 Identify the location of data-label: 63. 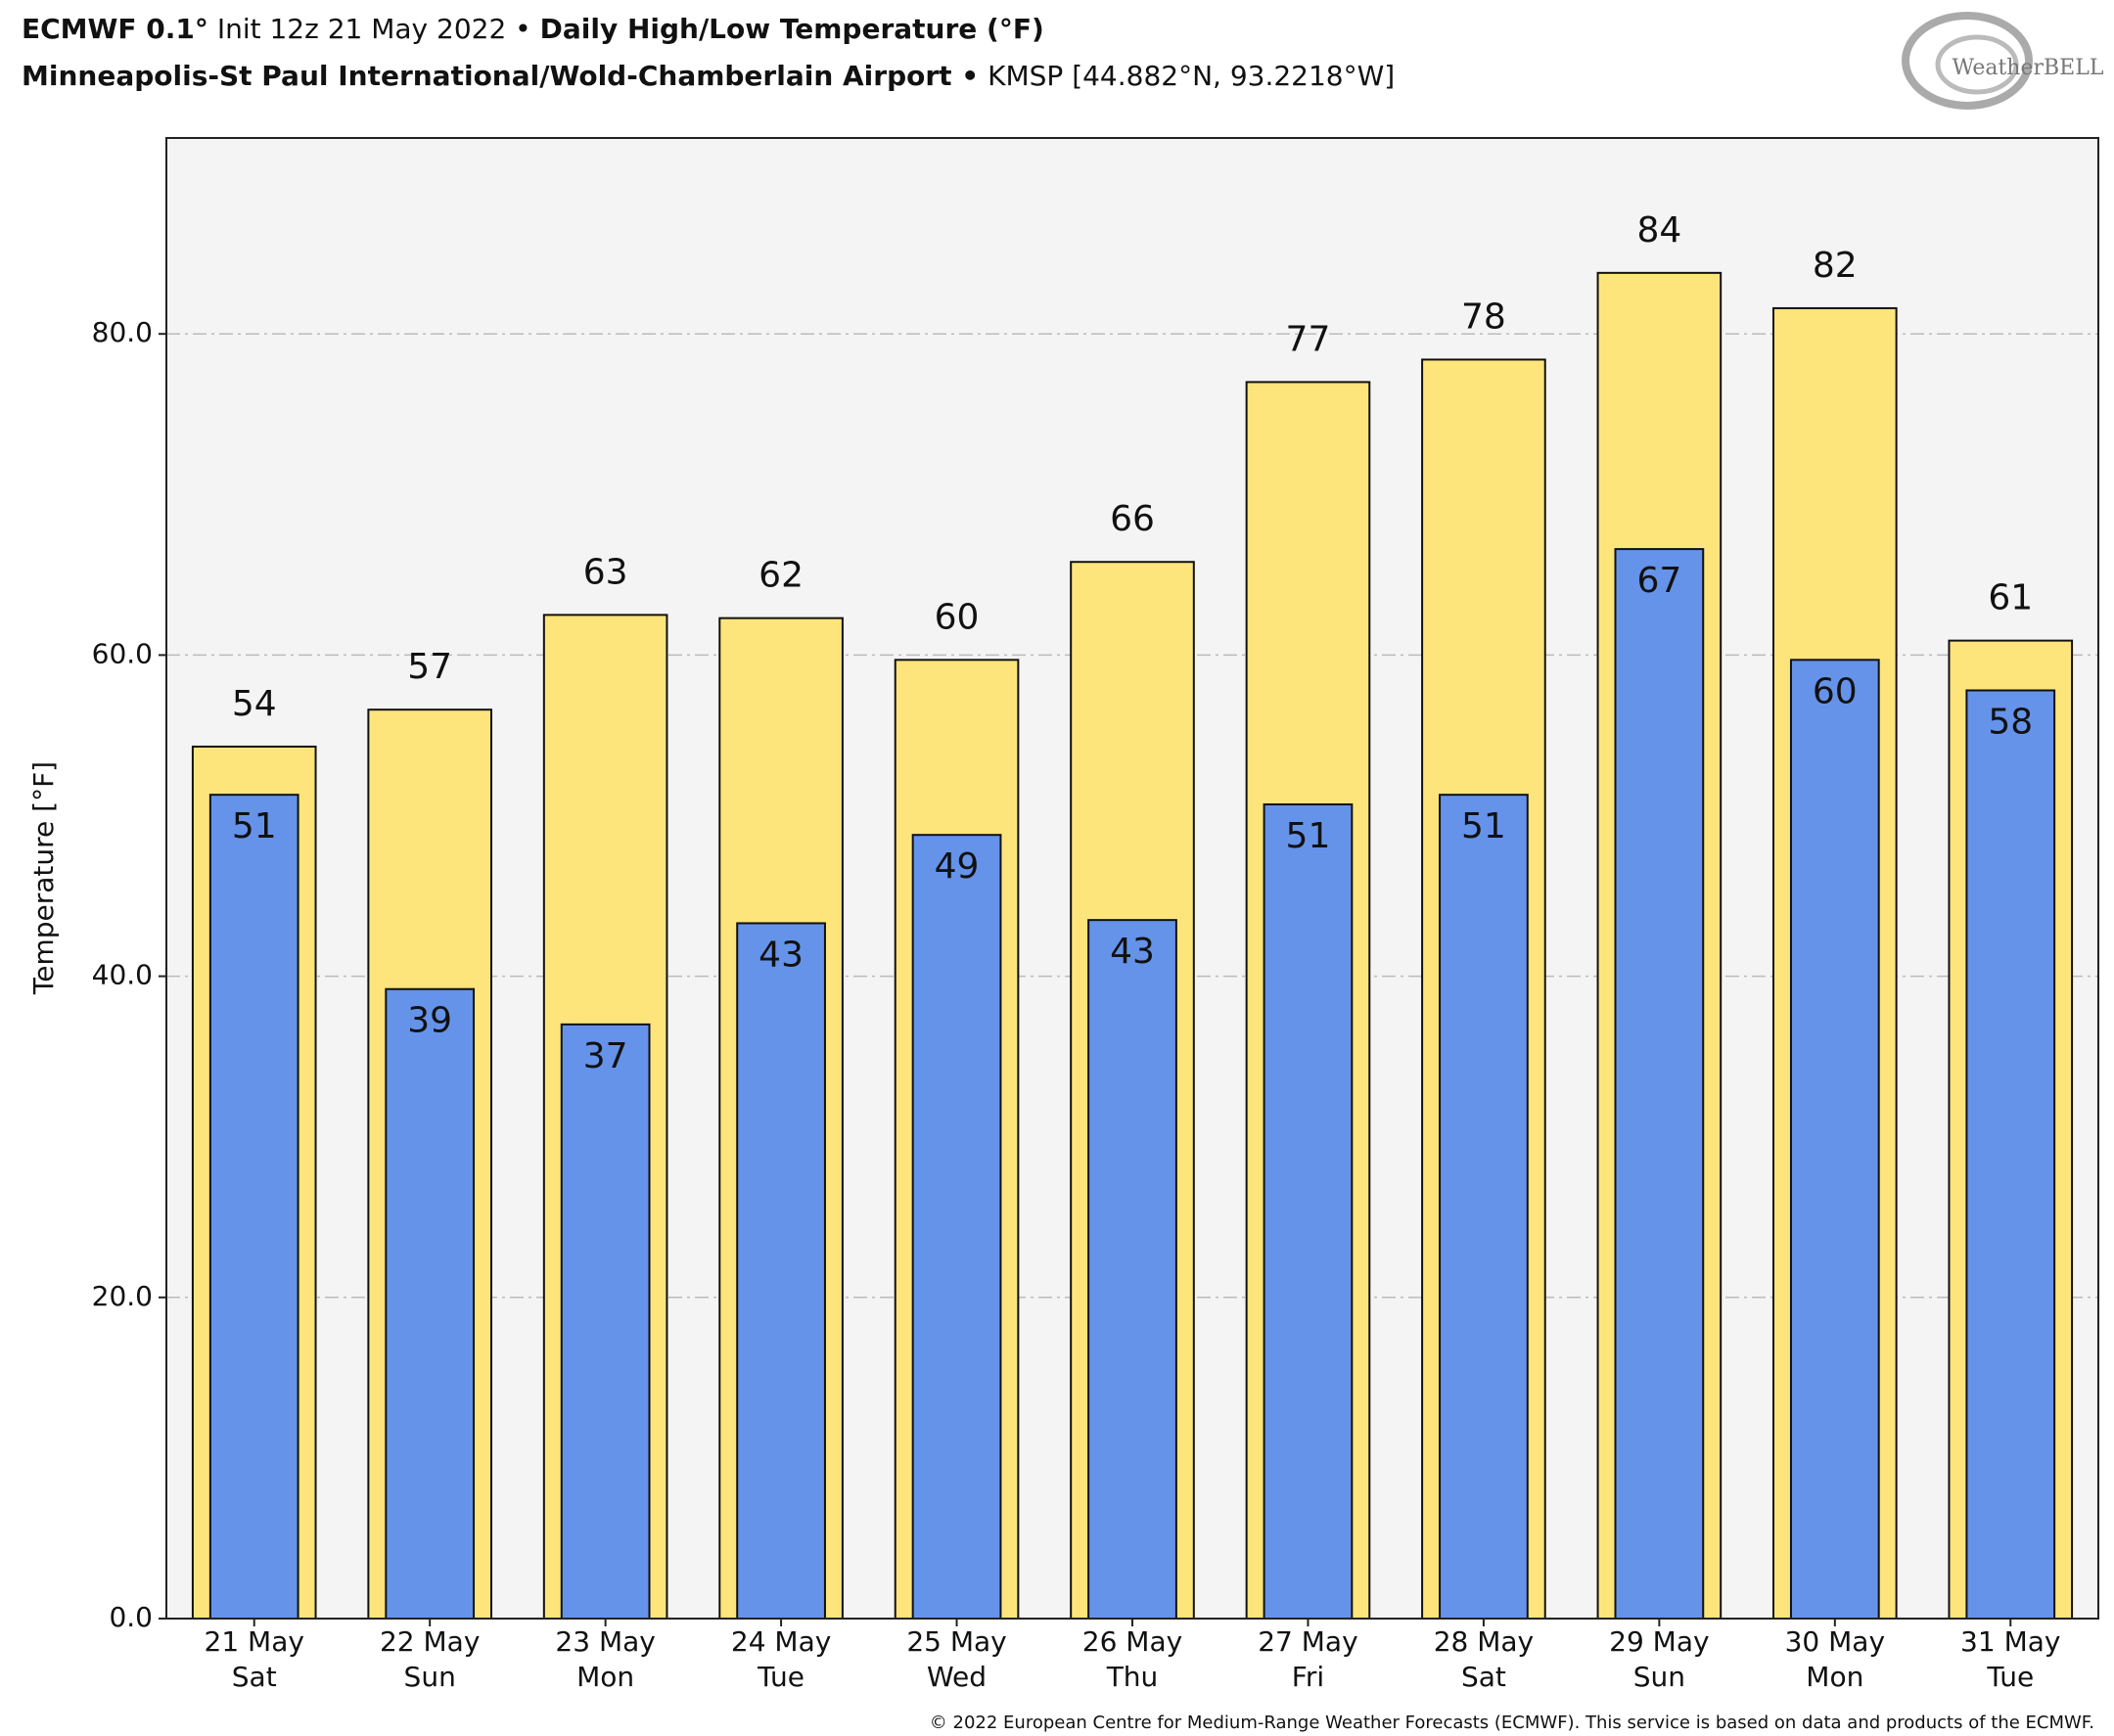
(606, 572).